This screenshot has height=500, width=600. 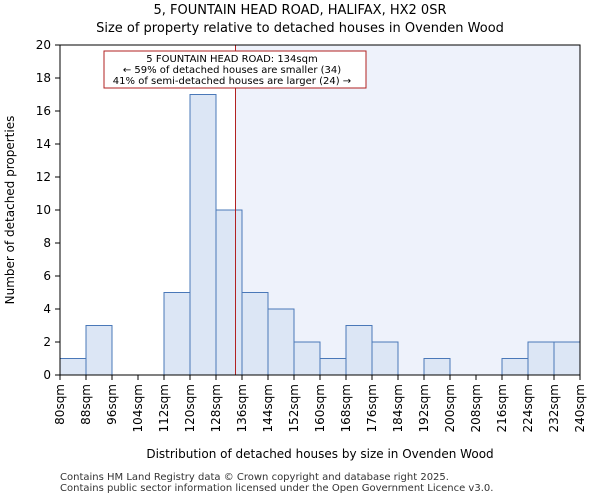 I want to click on y-tick-label: 4, so click(x=47, y=309).